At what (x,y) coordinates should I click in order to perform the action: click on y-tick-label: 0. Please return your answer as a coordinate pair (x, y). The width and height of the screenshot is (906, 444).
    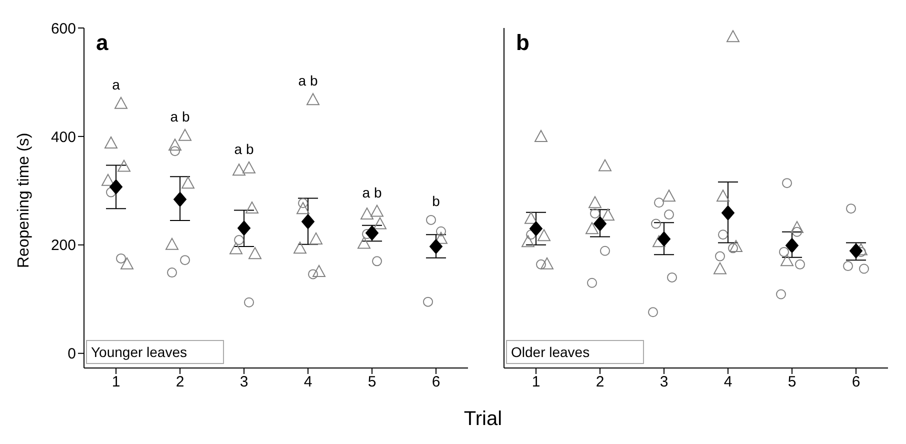
    Looking at the image, I should click on (72, 354).